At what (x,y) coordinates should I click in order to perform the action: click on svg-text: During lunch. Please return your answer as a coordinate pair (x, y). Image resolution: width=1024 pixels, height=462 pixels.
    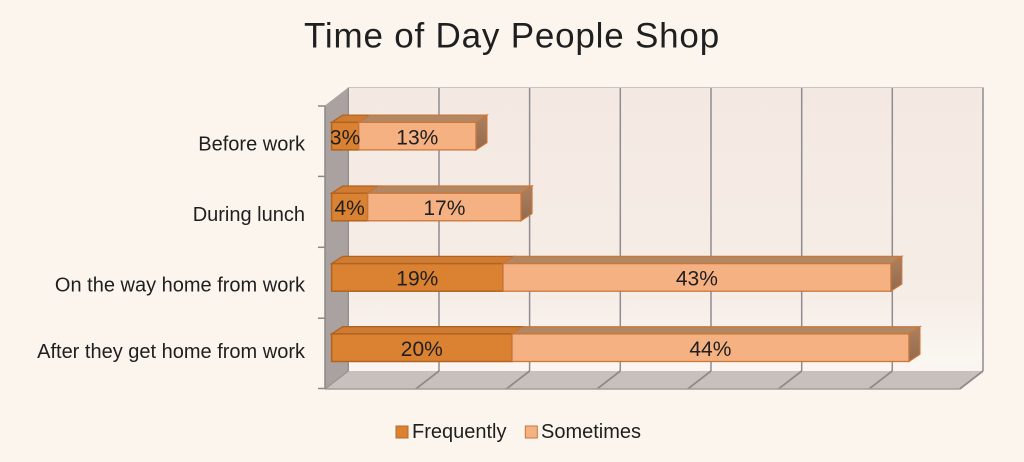
    Looking at the image, I should click on (249, 215).